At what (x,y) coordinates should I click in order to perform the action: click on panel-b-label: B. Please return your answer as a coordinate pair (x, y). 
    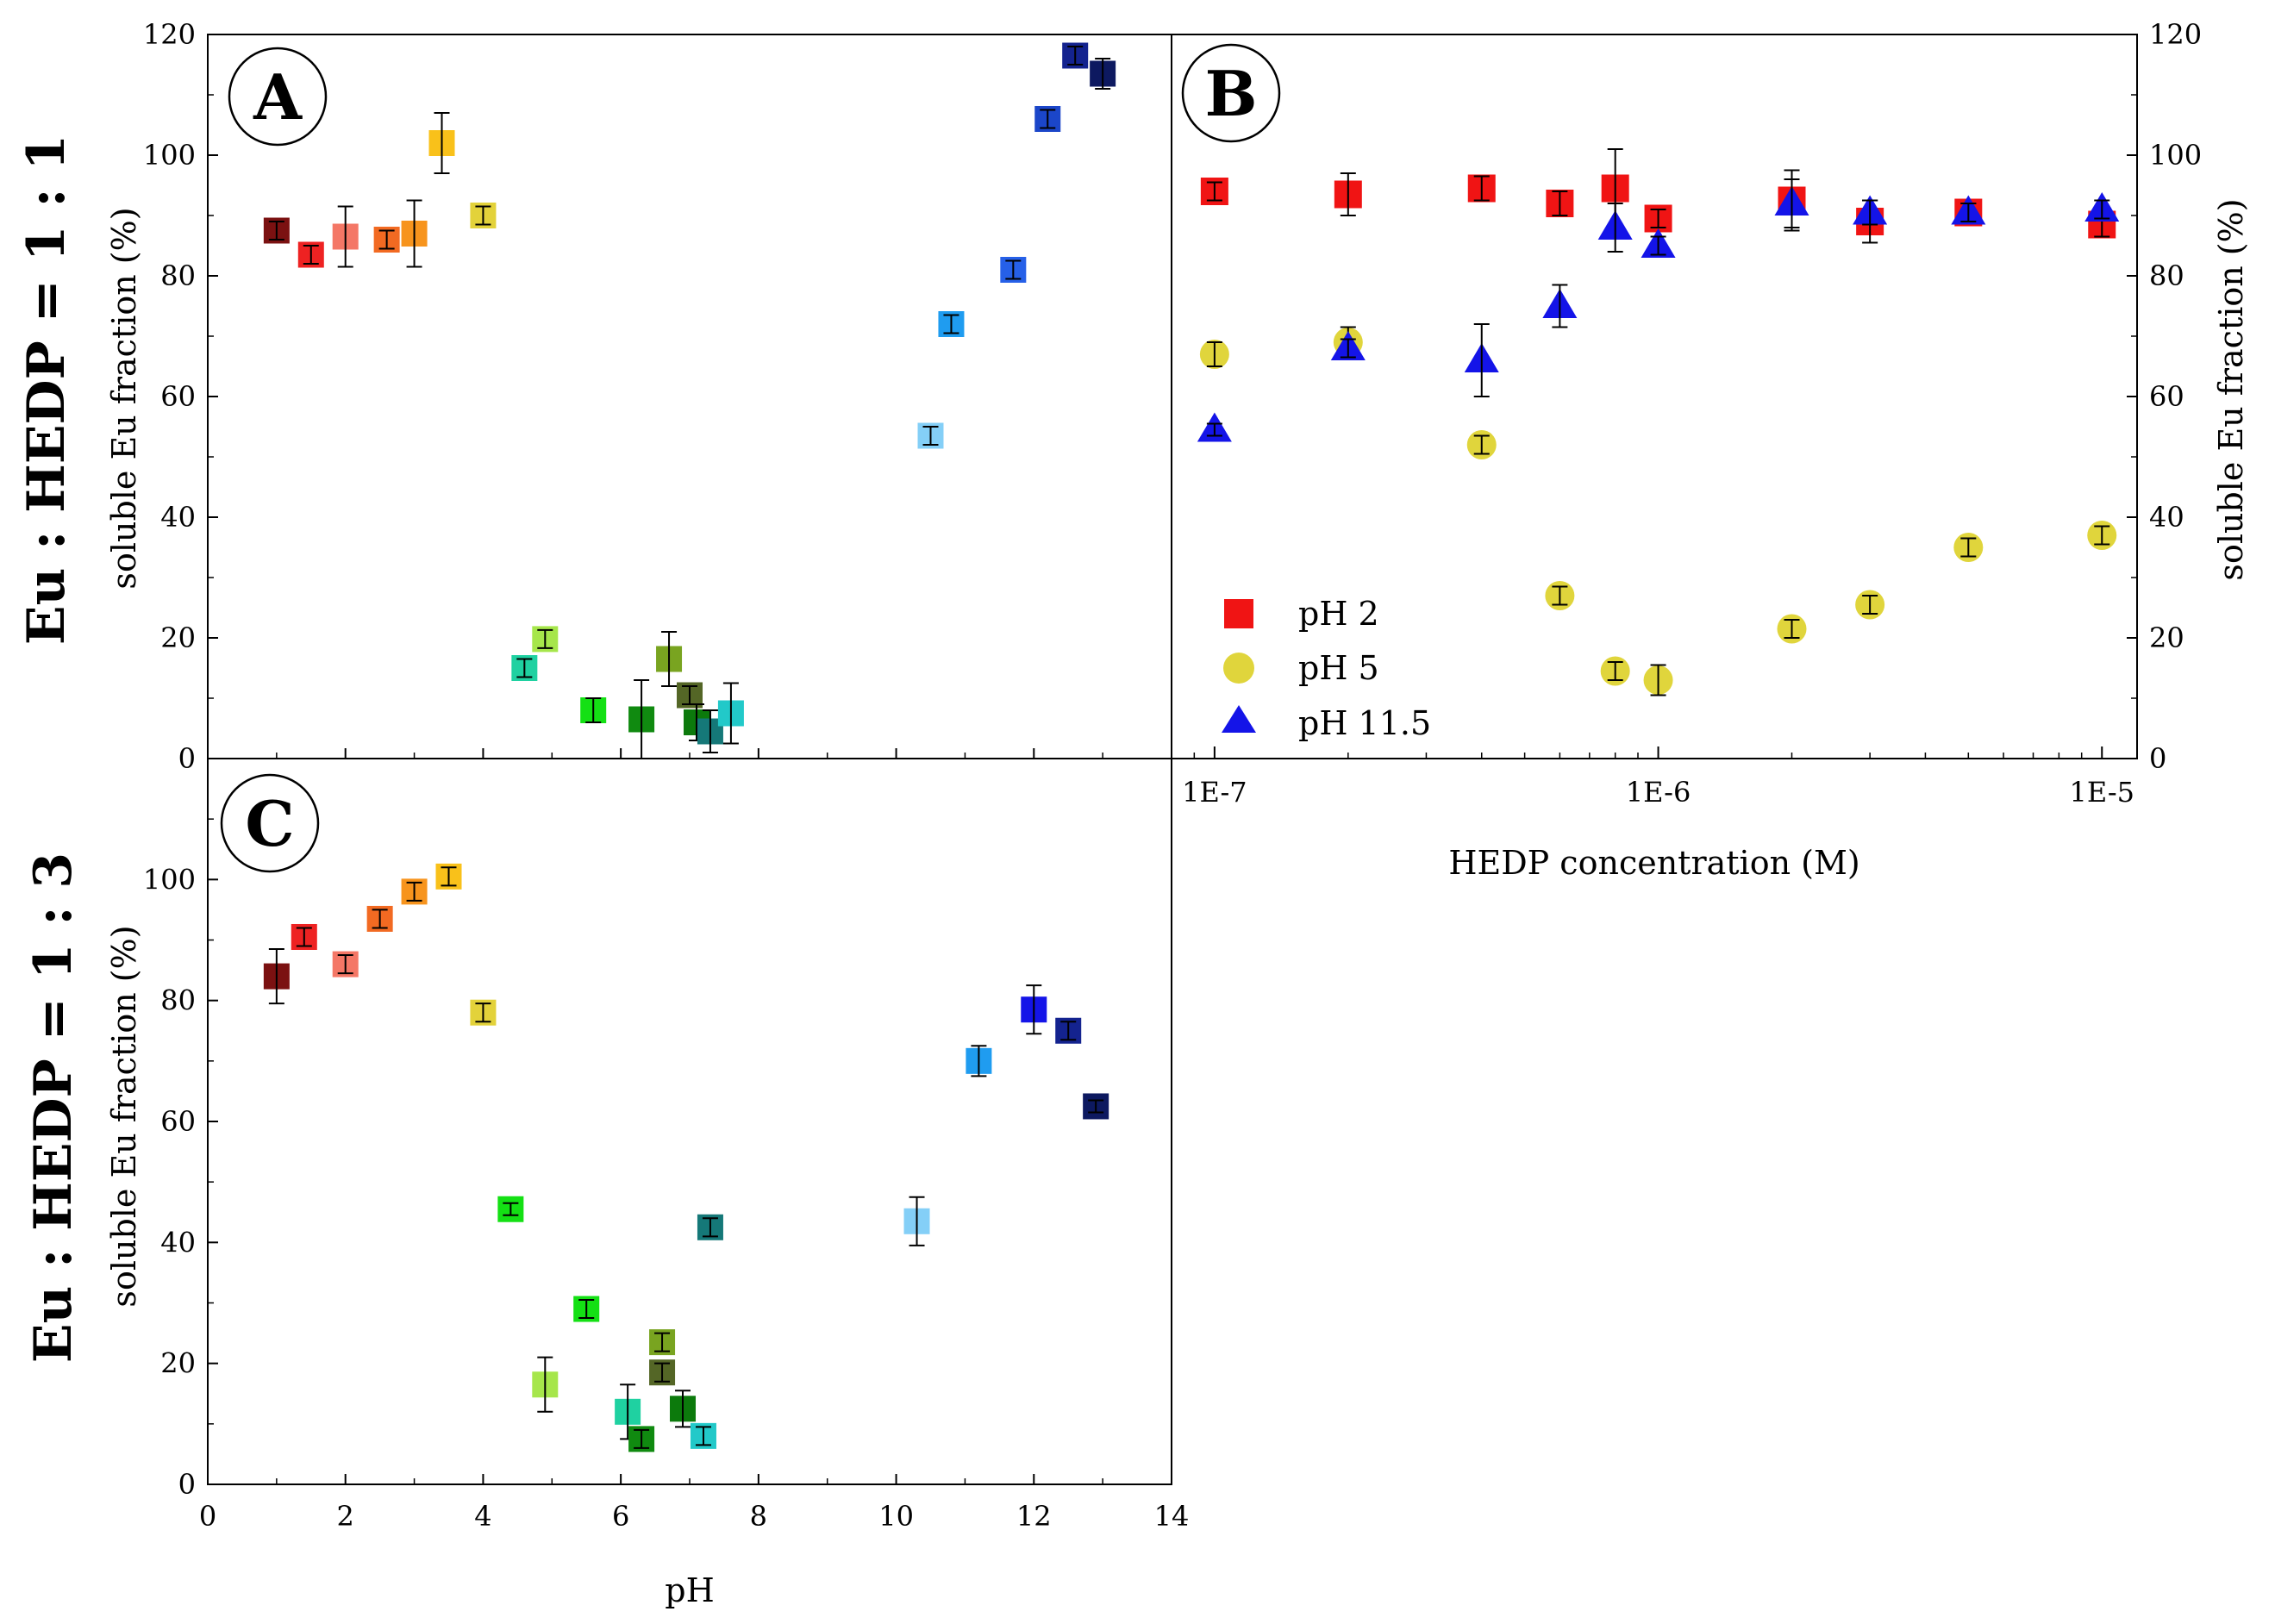
    Looking at the image, I should click on (1231, 93).